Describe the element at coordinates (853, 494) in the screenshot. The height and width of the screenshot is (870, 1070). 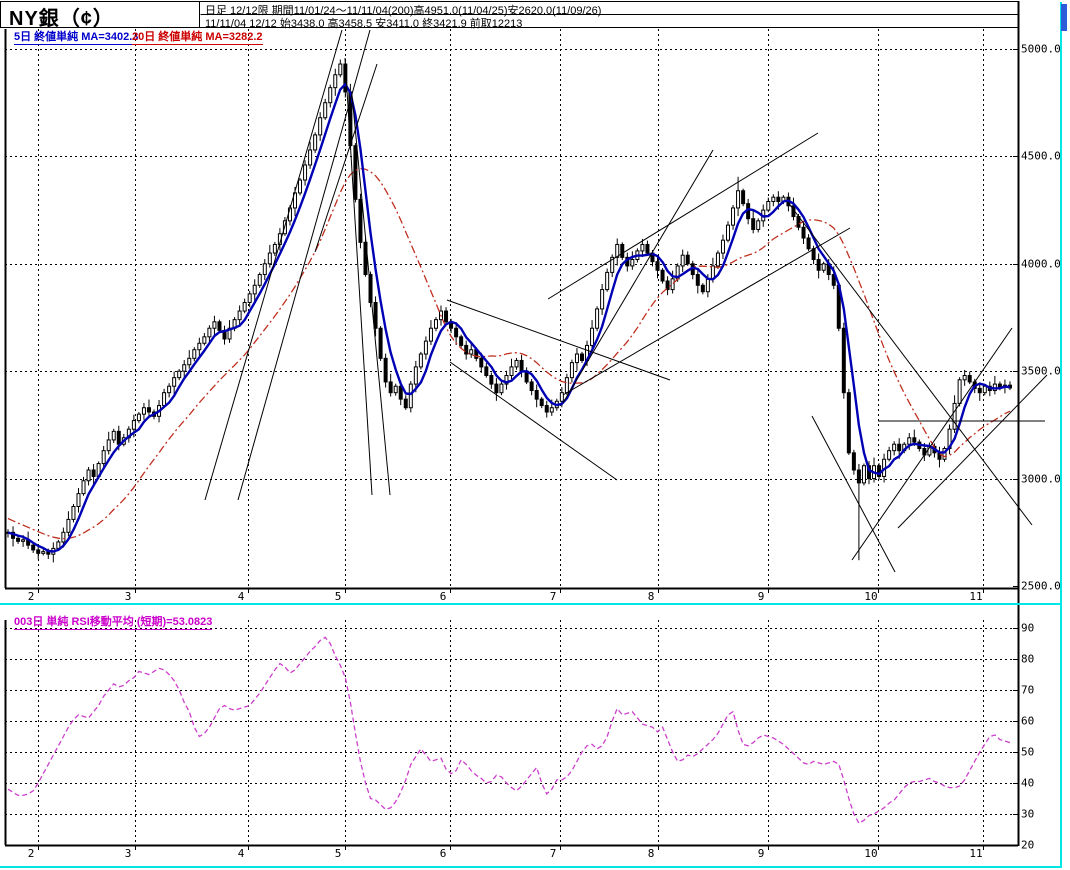
I see `trendline-sep-downtrend-steep` at that location.